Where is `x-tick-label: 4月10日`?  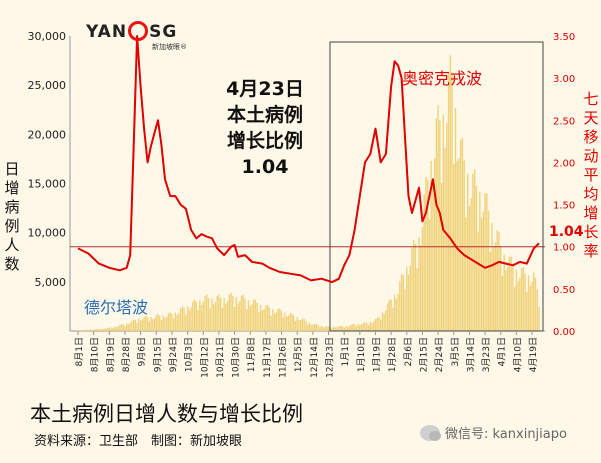 x-tick-label: 4月10日 is located at coordinates (517, 354).